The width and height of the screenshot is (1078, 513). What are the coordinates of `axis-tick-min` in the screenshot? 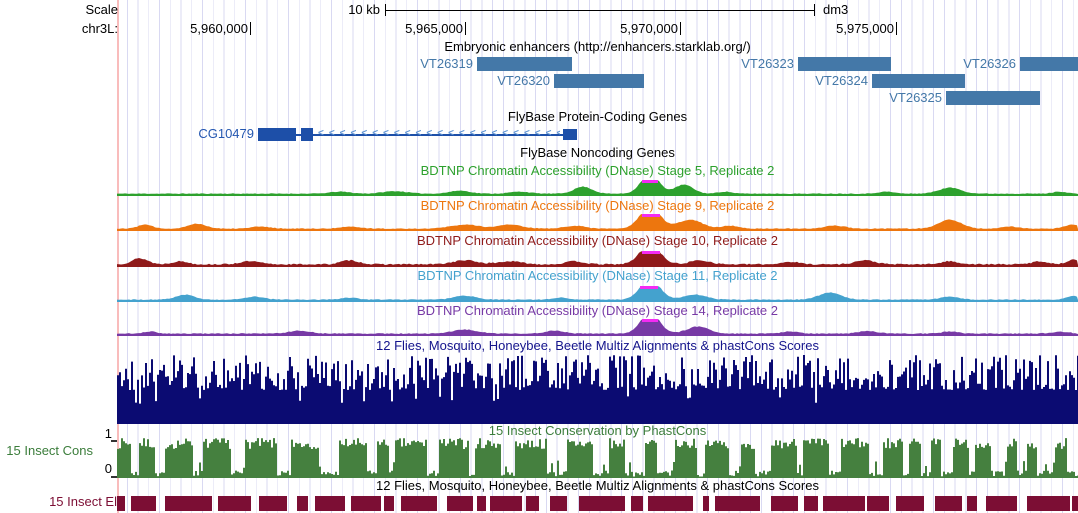 It's located at (114, 477).